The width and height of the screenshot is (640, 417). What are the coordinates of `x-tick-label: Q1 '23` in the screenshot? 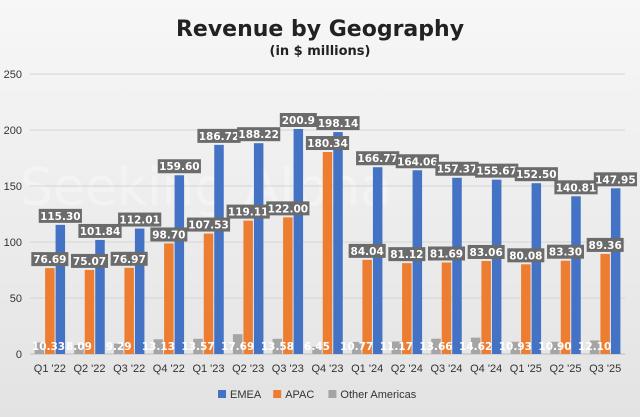 It's located at (208, 369).